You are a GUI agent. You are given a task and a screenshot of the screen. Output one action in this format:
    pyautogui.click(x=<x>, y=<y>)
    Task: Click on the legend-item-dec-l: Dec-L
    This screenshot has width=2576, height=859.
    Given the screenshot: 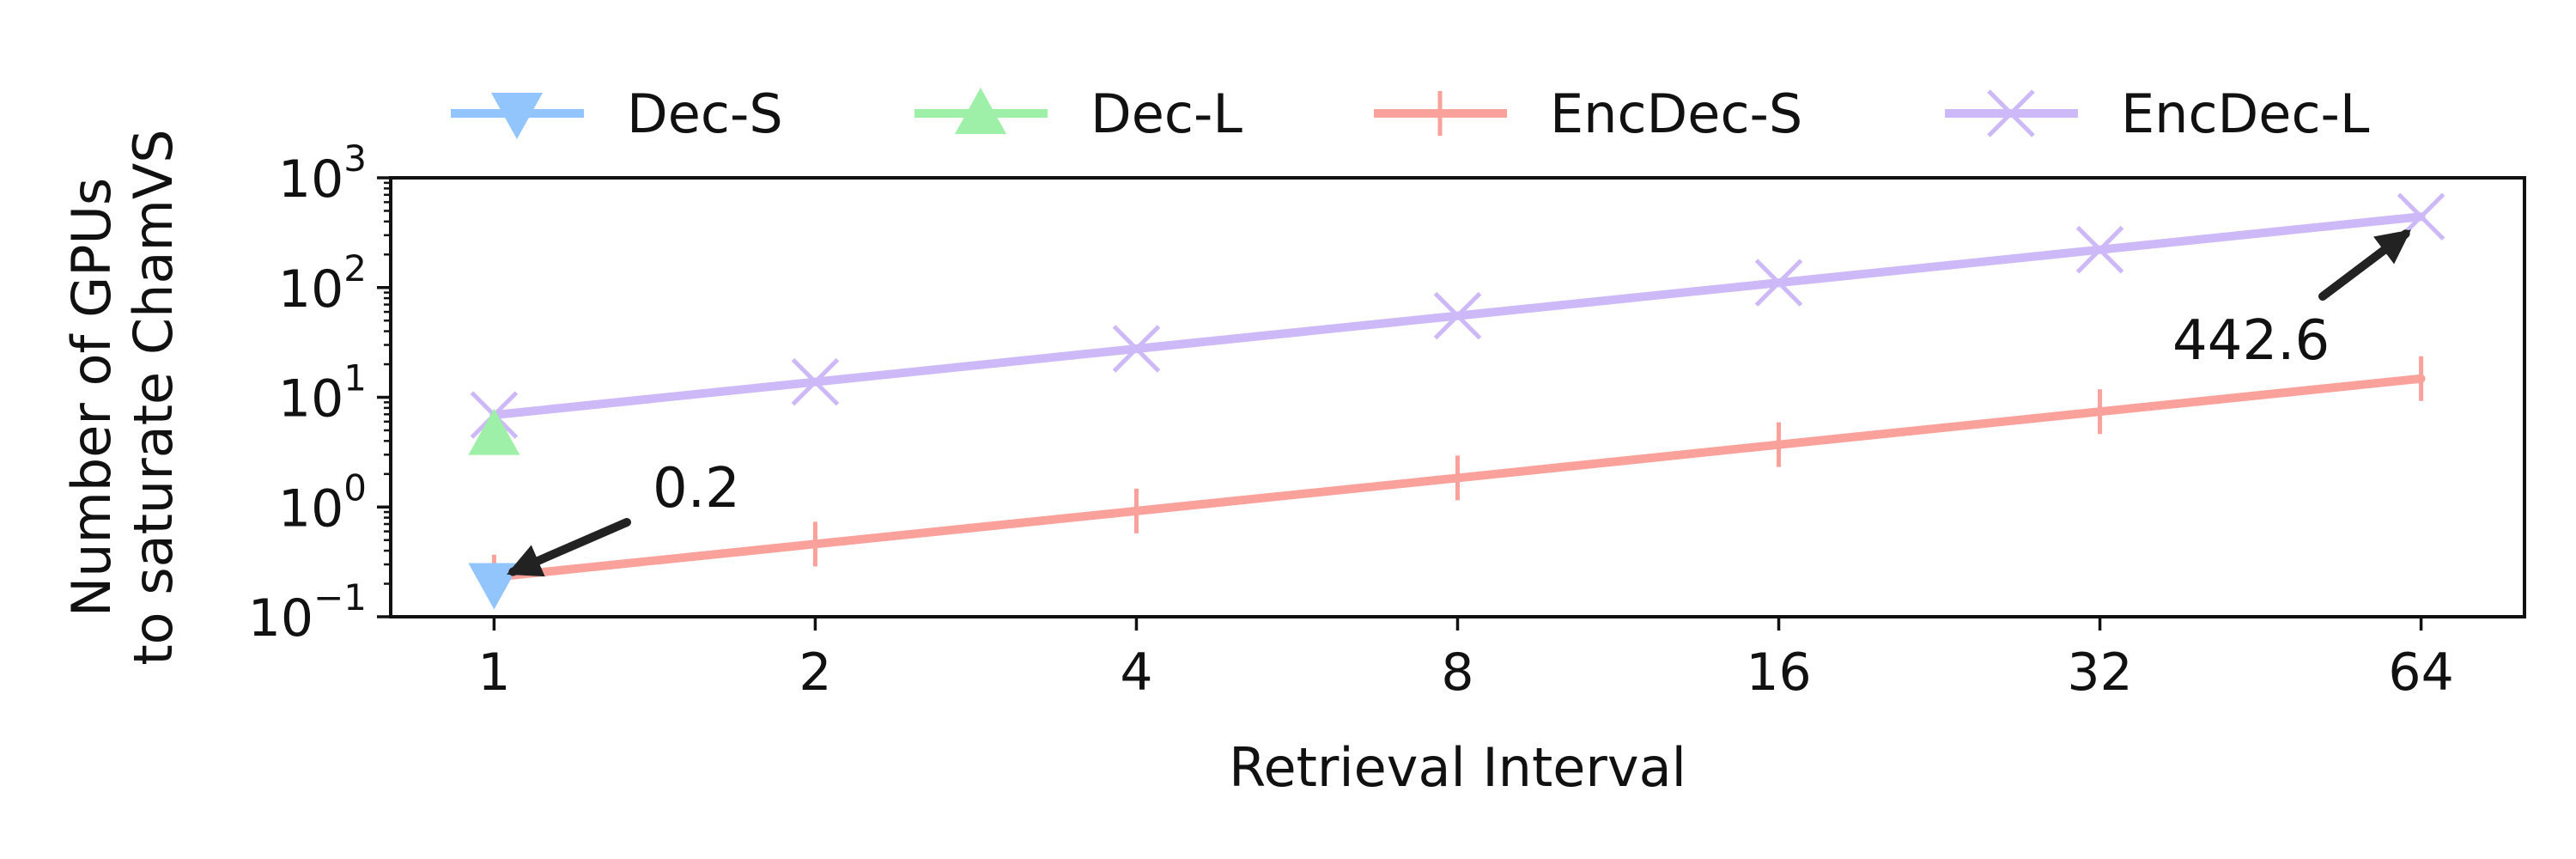 What is the action you would take?
    pyautogui.click(x=1078, y=114)
    